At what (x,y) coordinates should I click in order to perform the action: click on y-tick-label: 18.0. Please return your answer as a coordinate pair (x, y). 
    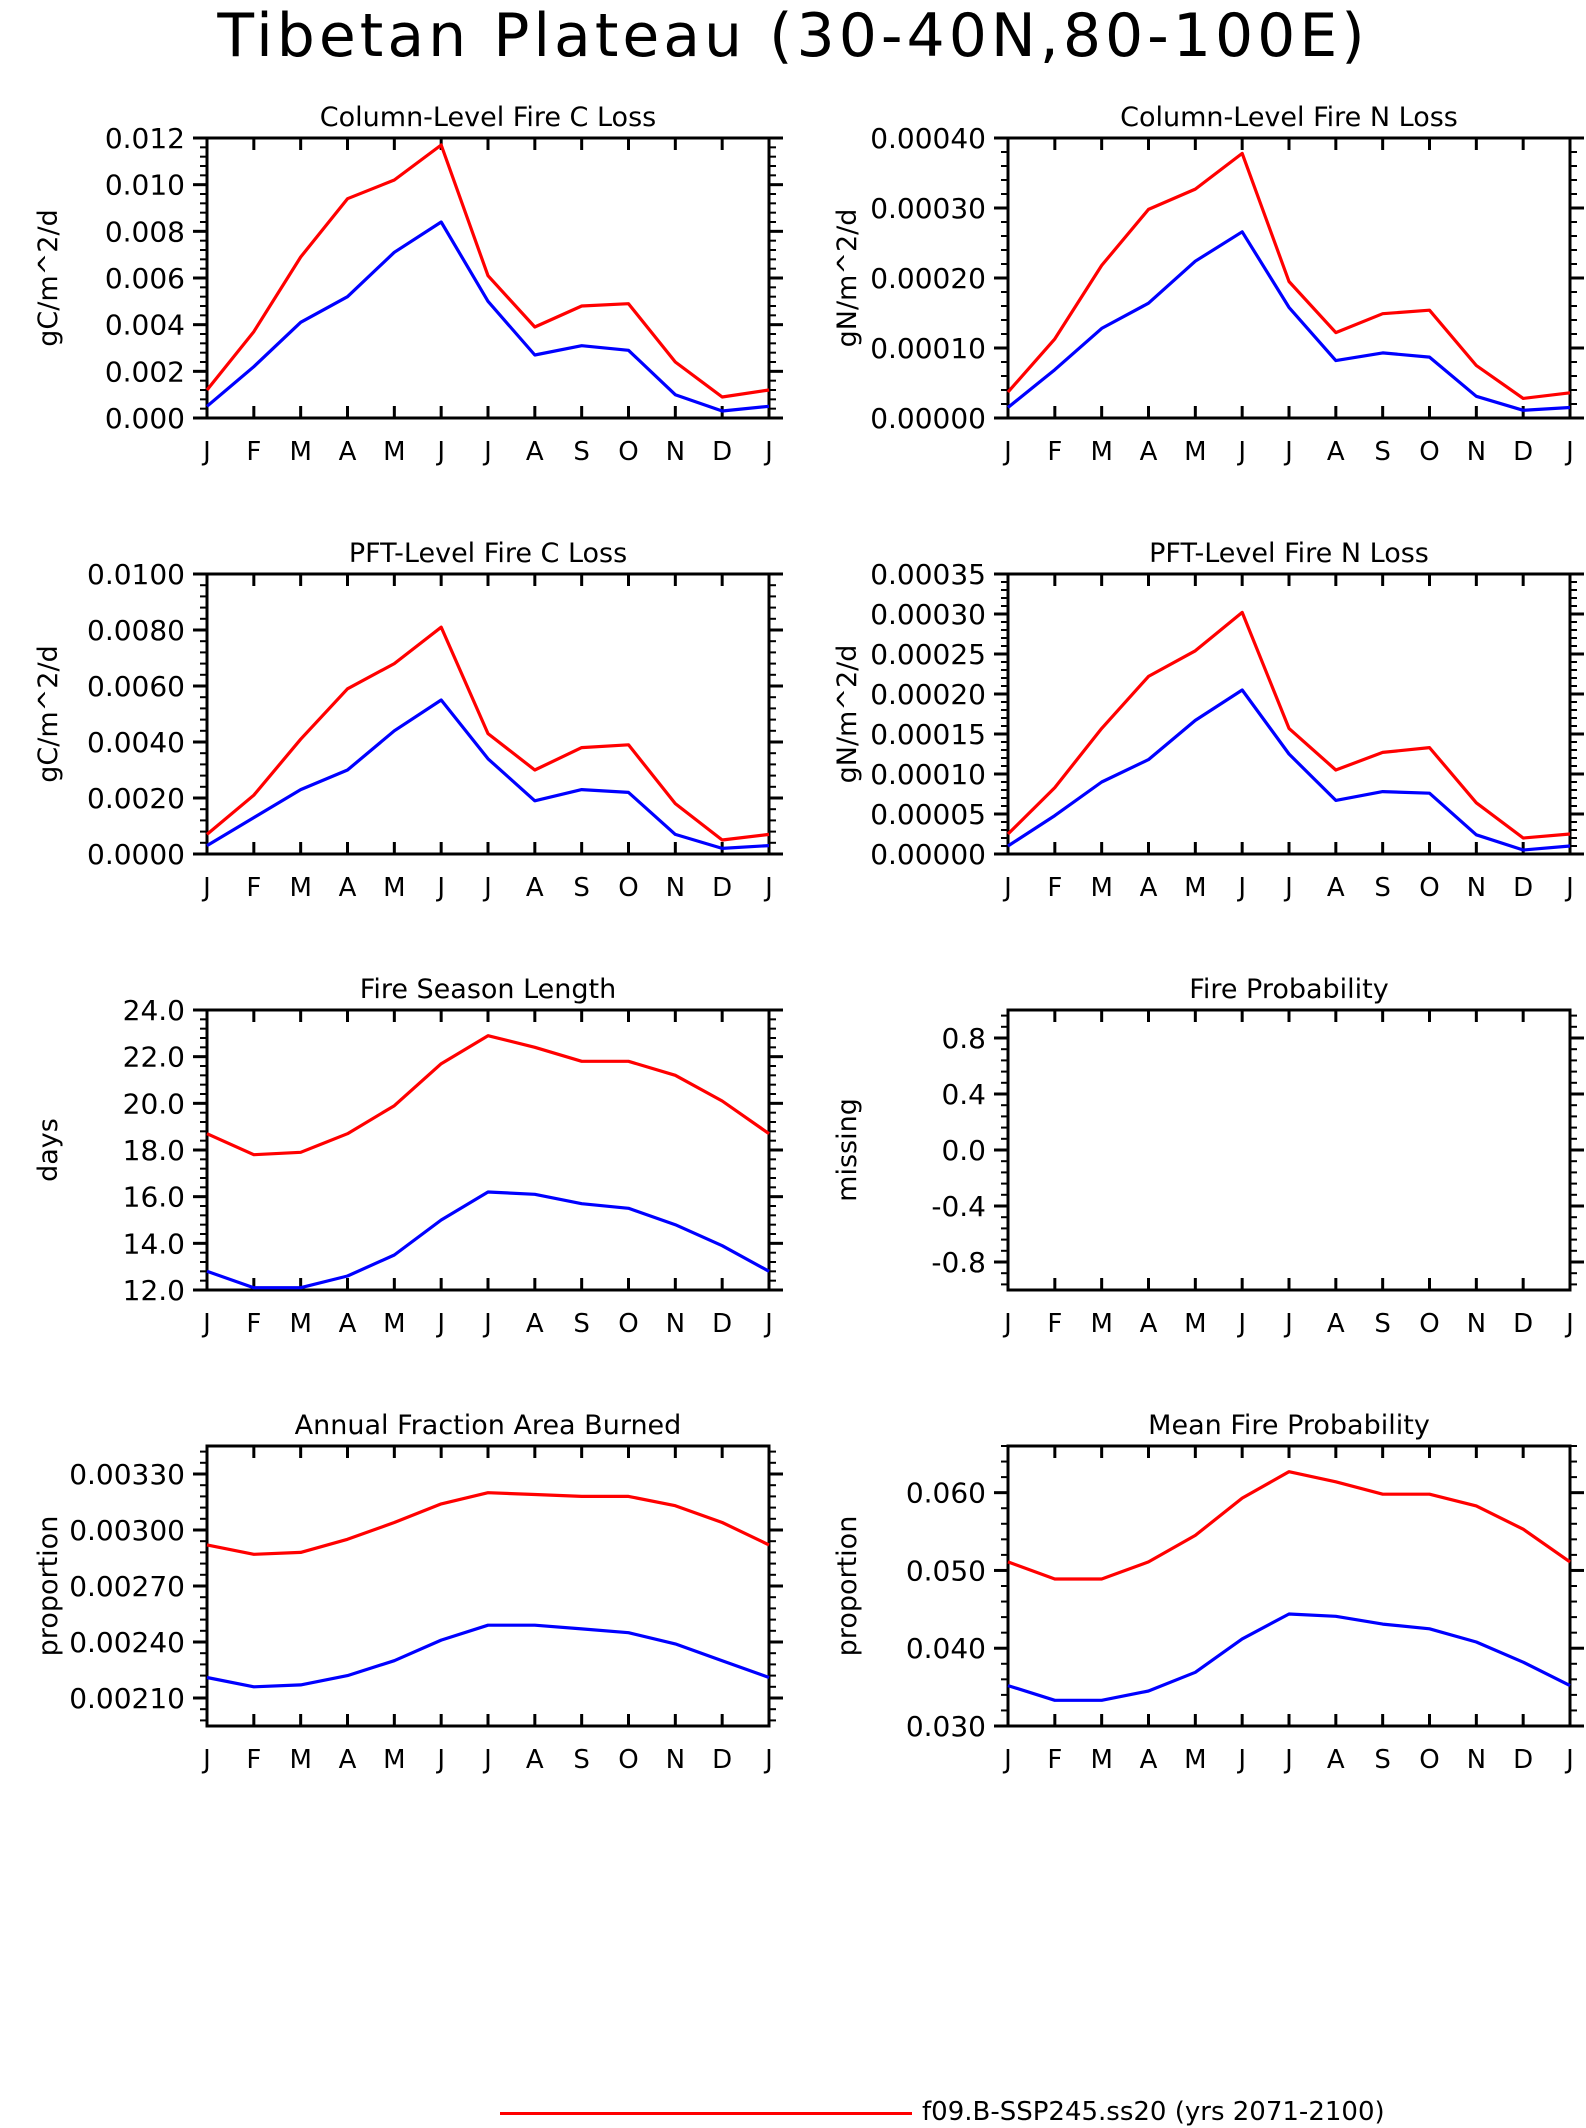
    Looking at the image, I should click on (154, 1150).